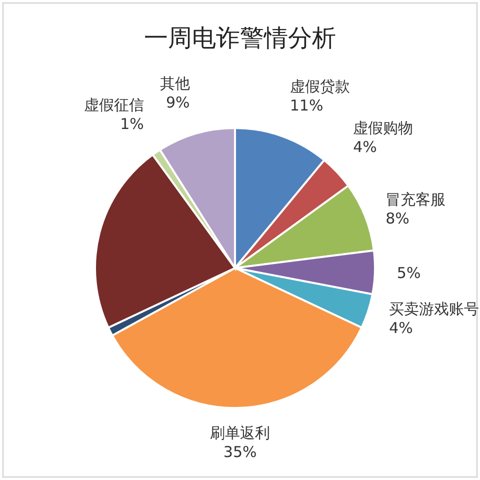 Image resolution: width=480 pixels, height=480 pixels. Describe the element at coordinates (240, 38) in the screenshot. I see `chart-title: 一周电诈警情分析` at that location.